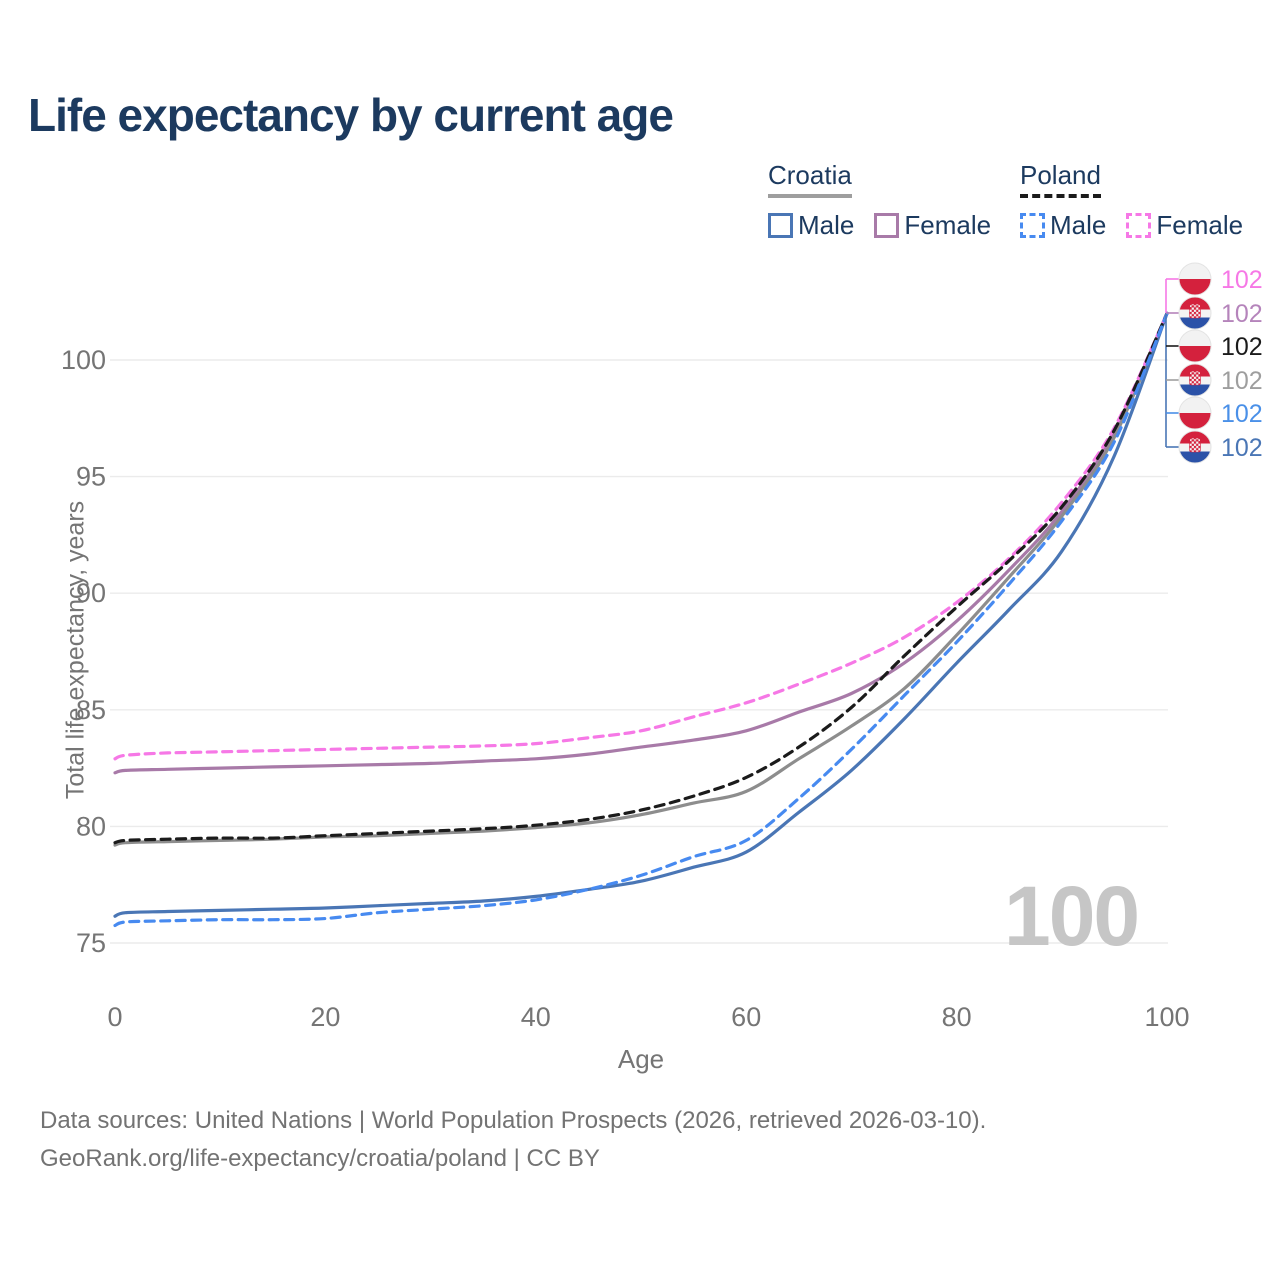  Describe the element at coordinates (1200, 225) in the screenshot. I see `legend-label-poland-female: Female` at that location.